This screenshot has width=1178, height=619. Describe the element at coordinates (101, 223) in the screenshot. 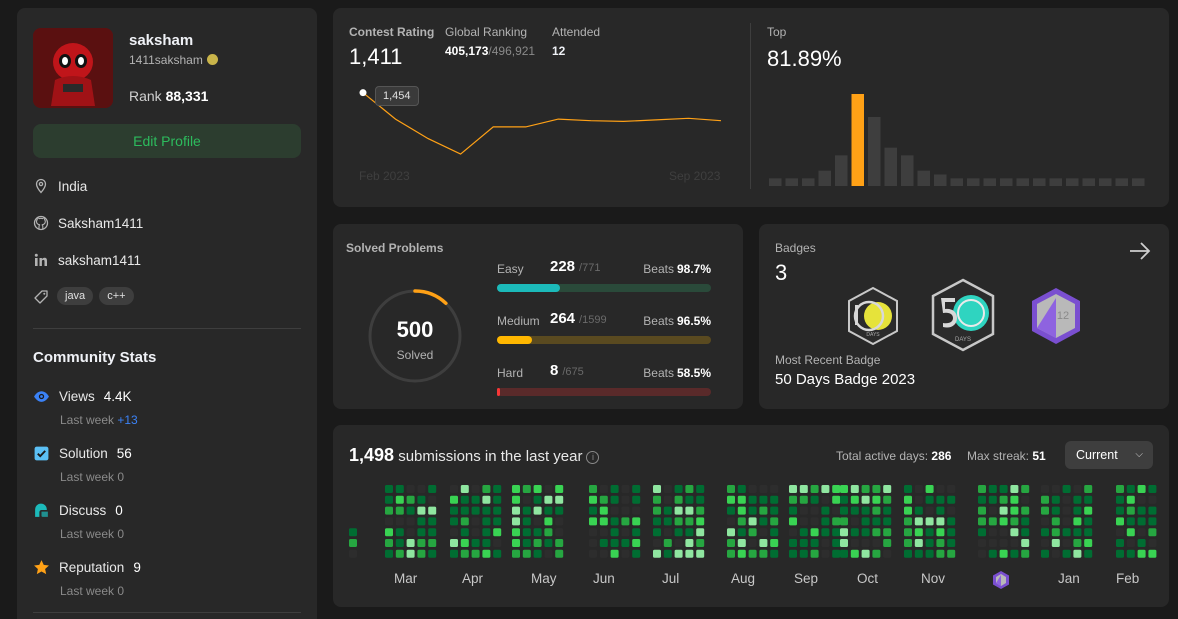

I see `github-text: Saksham1411` at that location.